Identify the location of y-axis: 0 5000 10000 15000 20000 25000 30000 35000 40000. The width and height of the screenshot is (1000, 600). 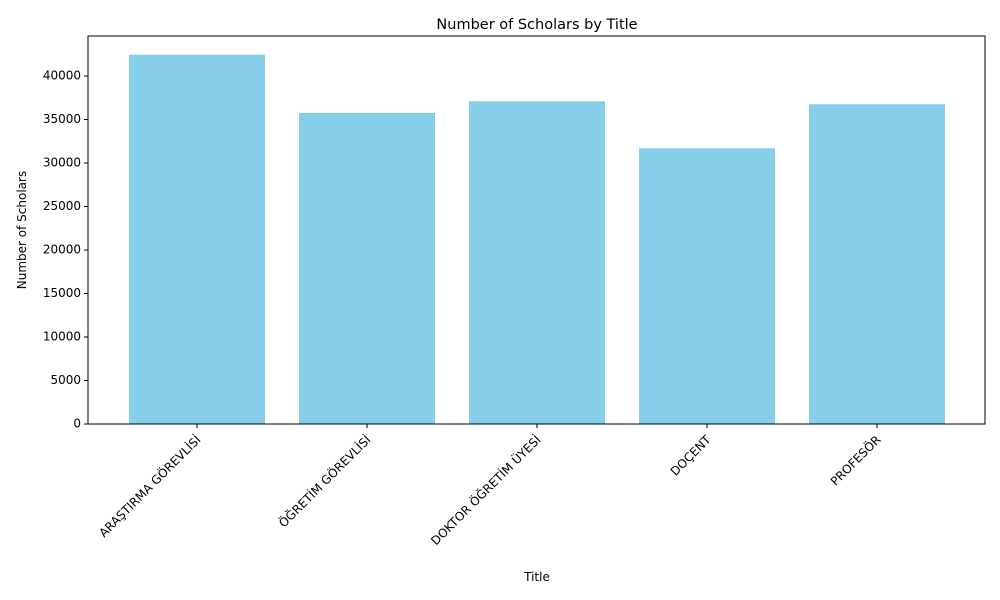
(65, 250).